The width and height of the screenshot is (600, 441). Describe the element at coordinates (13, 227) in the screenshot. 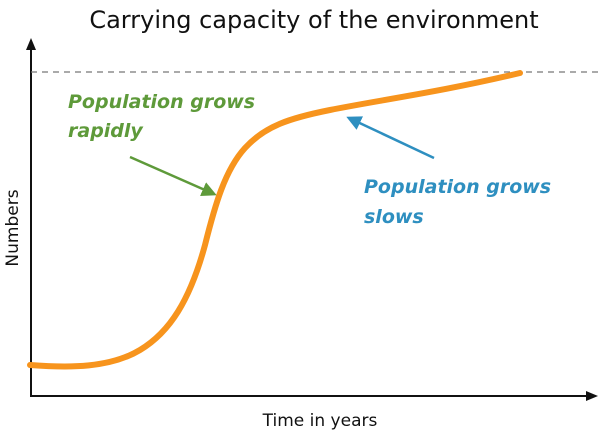

I see `y-axis-label: Numbers` at that location.